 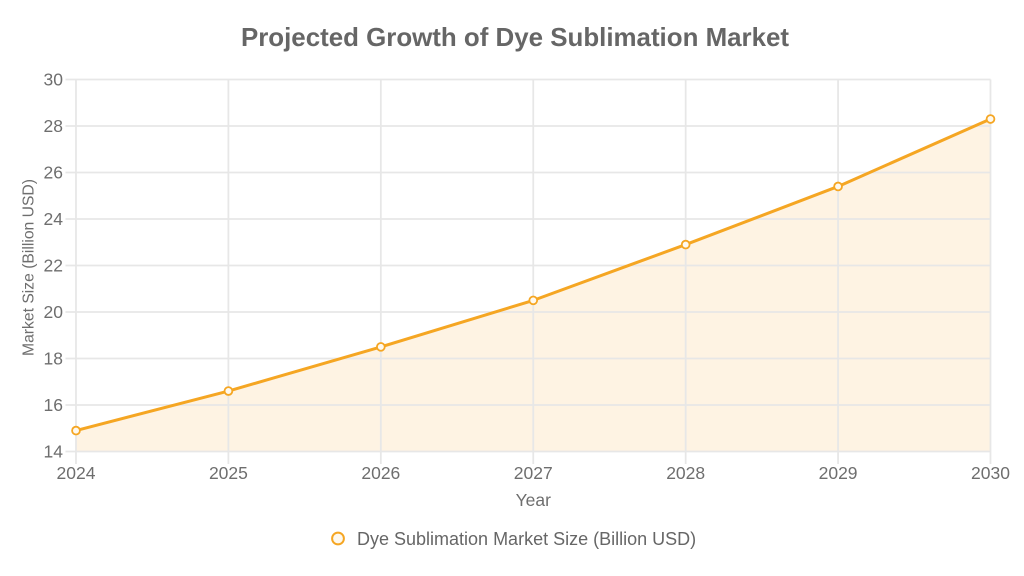 I want to click on svg-text: 16, so click(x=53, y=405).